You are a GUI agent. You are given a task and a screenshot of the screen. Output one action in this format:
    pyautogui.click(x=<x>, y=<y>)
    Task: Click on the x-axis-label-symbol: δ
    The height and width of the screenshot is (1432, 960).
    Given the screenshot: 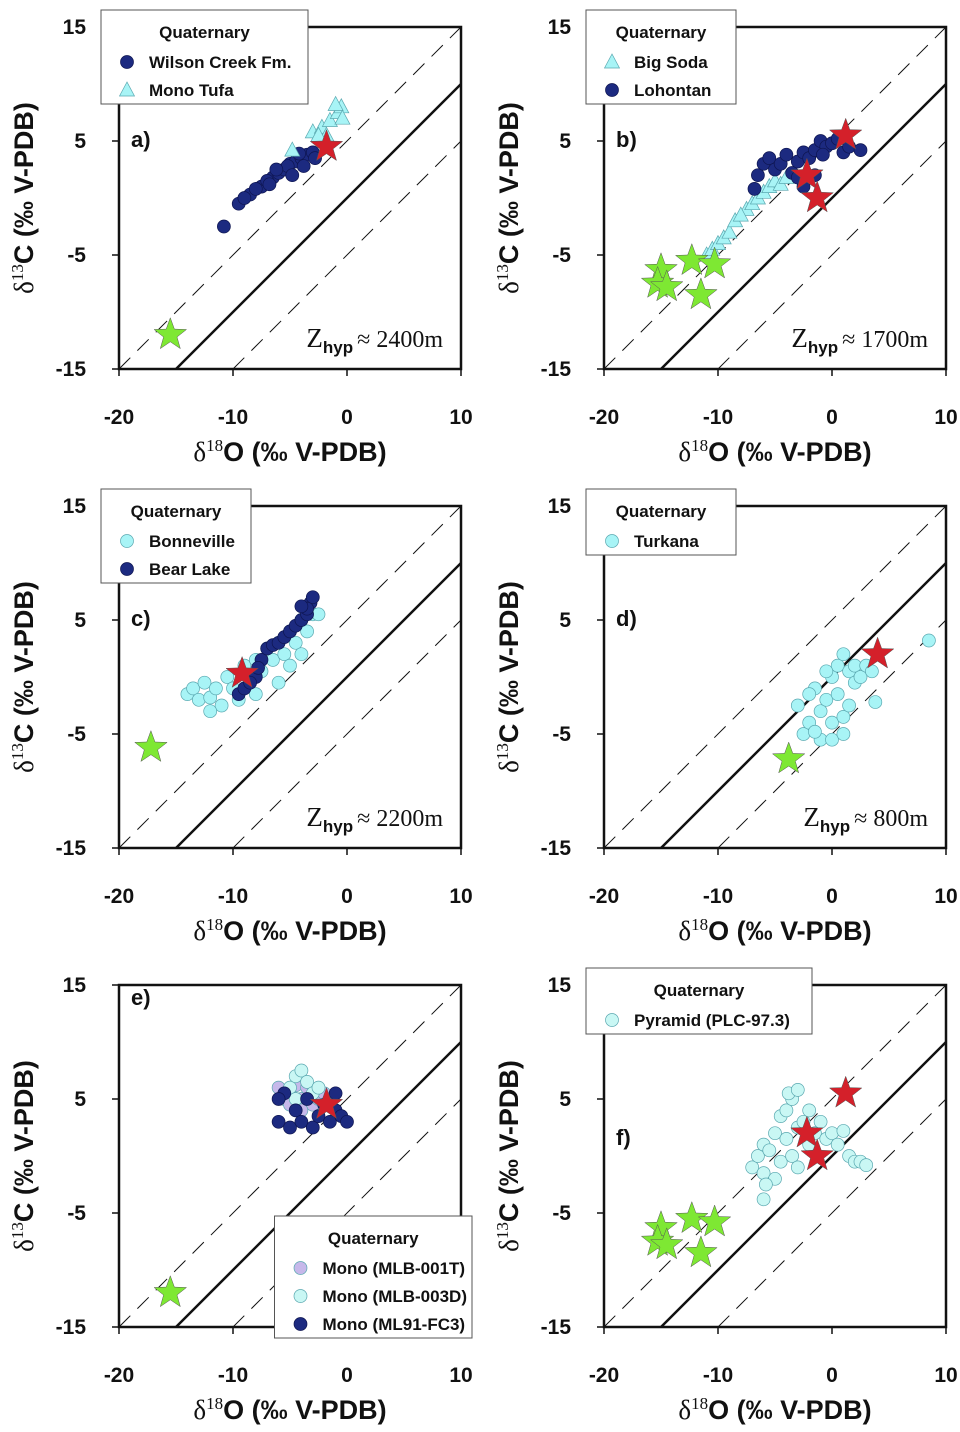 What is the action you would take?
    pyautogui.click(x=199, y=1410)
    